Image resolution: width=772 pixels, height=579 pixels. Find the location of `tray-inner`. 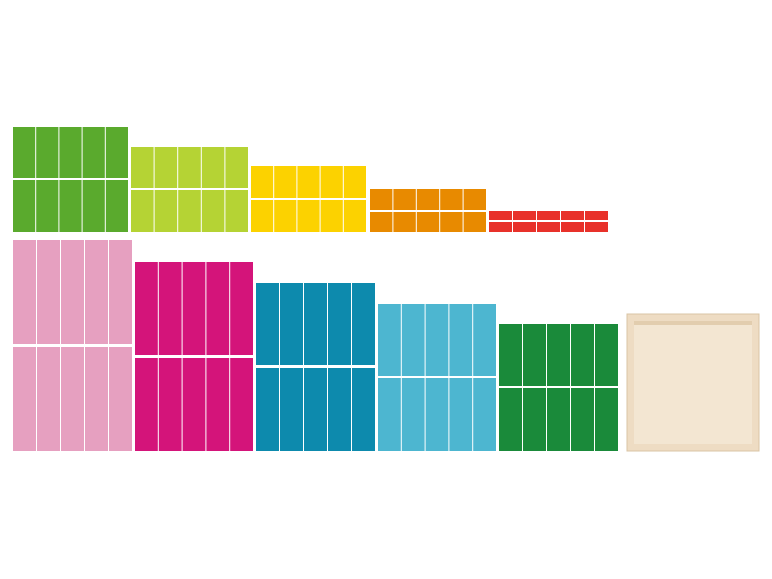

tray-inner is located at coordinates (693, 382).